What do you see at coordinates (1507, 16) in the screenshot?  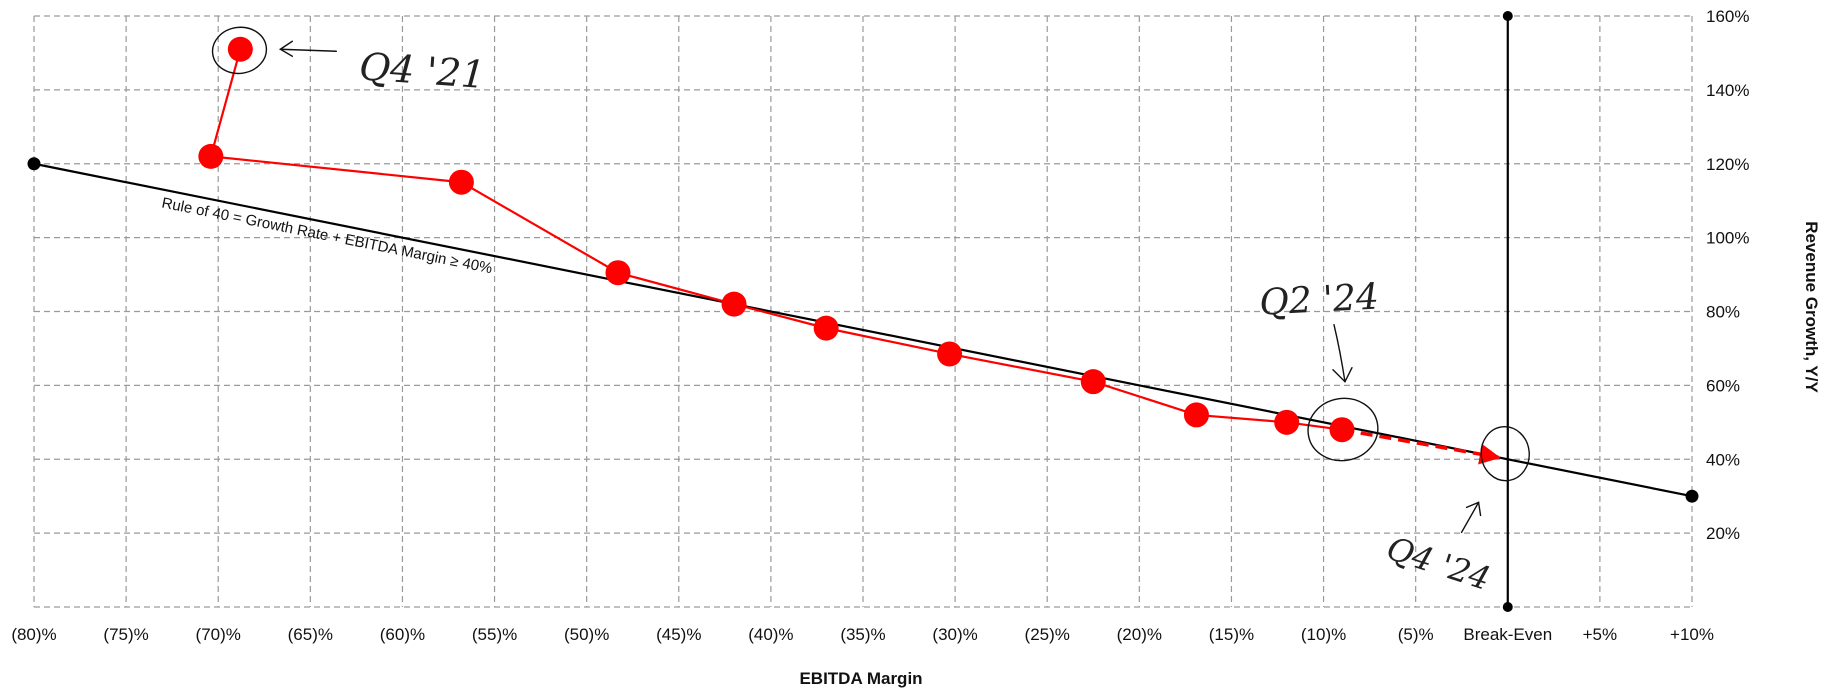 I see `break-even-endpoint-top` at bounding box center [1507, 16].